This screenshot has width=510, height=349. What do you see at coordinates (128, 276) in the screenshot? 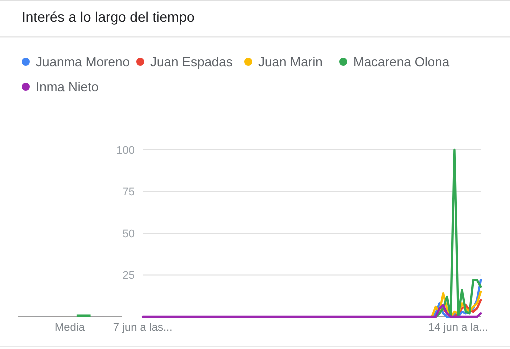
I see `y-tick-label: 25` at bounding box center [128, 276].